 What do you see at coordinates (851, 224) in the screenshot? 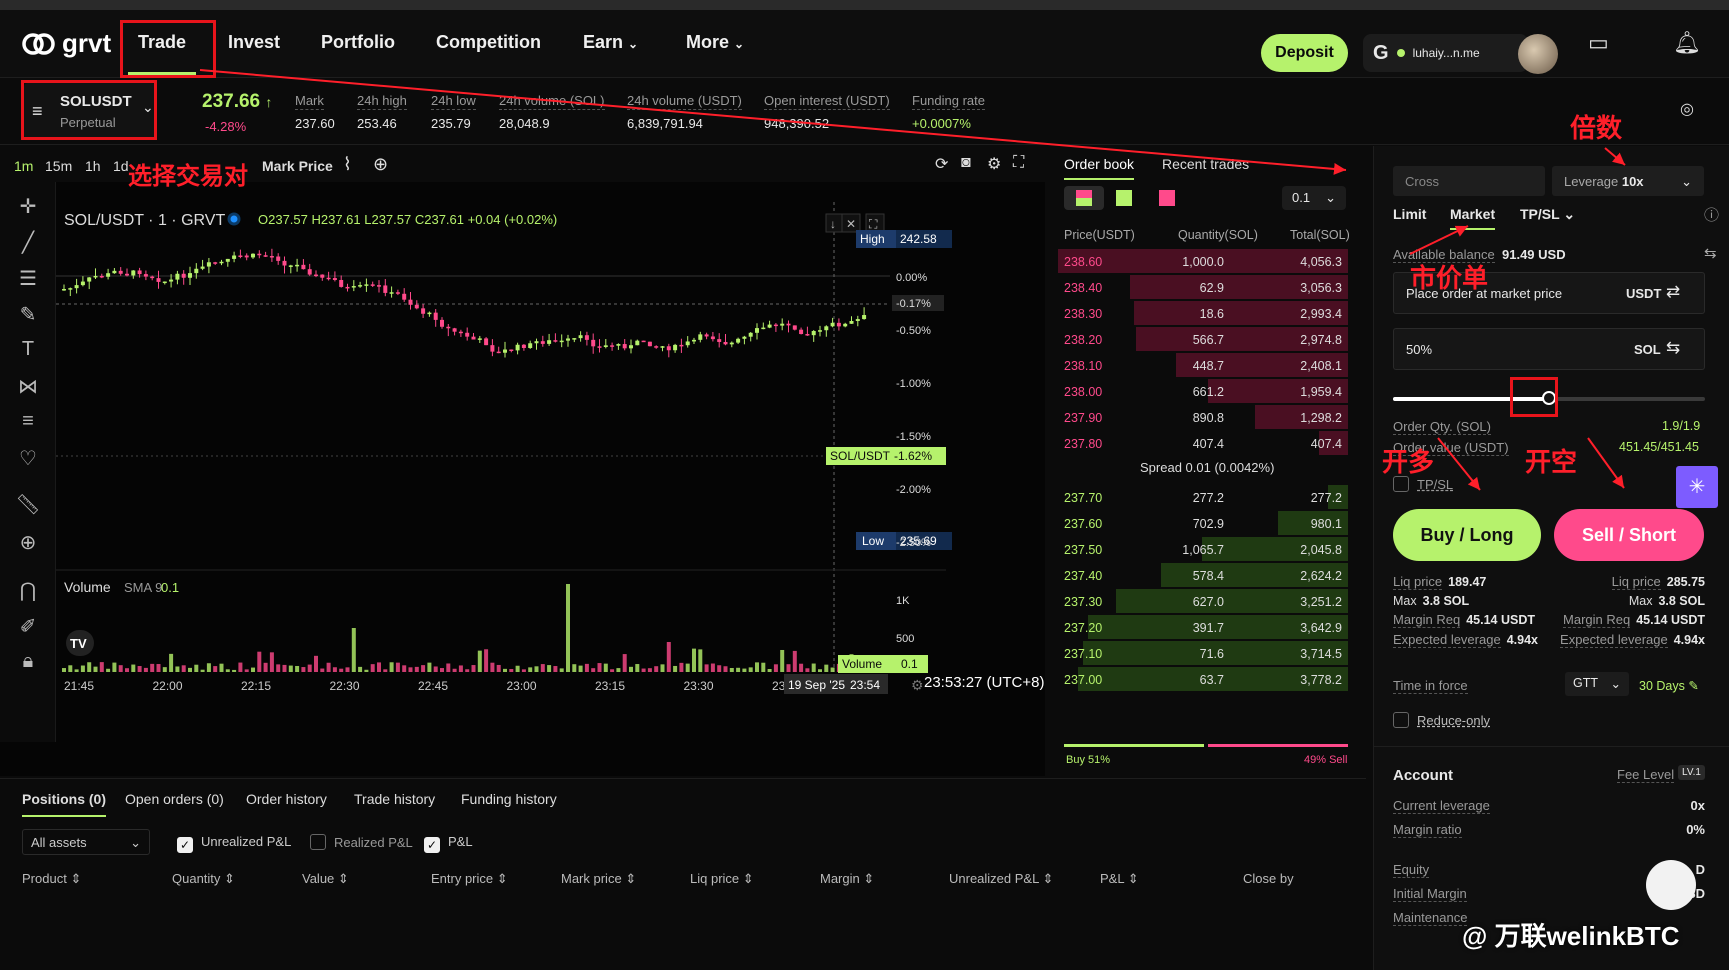
I see `close-icon: ✕` at bounding box center [851, 224].